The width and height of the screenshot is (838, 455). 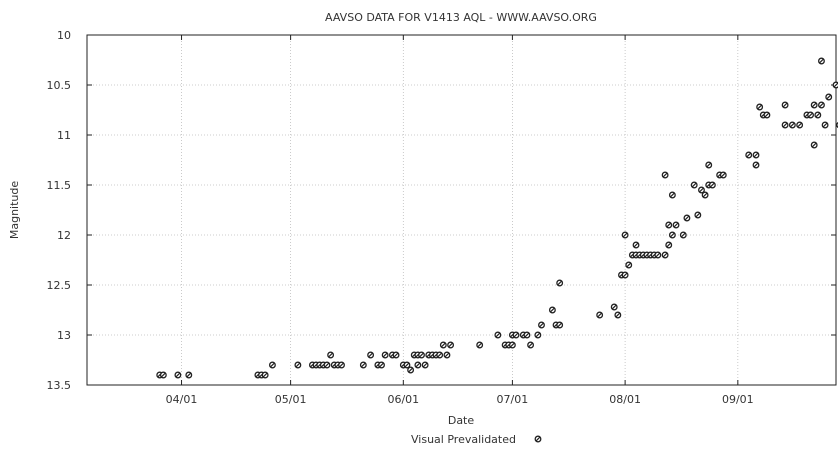 I want to click on y-tick-label: 10, so click(x=64, y=35).